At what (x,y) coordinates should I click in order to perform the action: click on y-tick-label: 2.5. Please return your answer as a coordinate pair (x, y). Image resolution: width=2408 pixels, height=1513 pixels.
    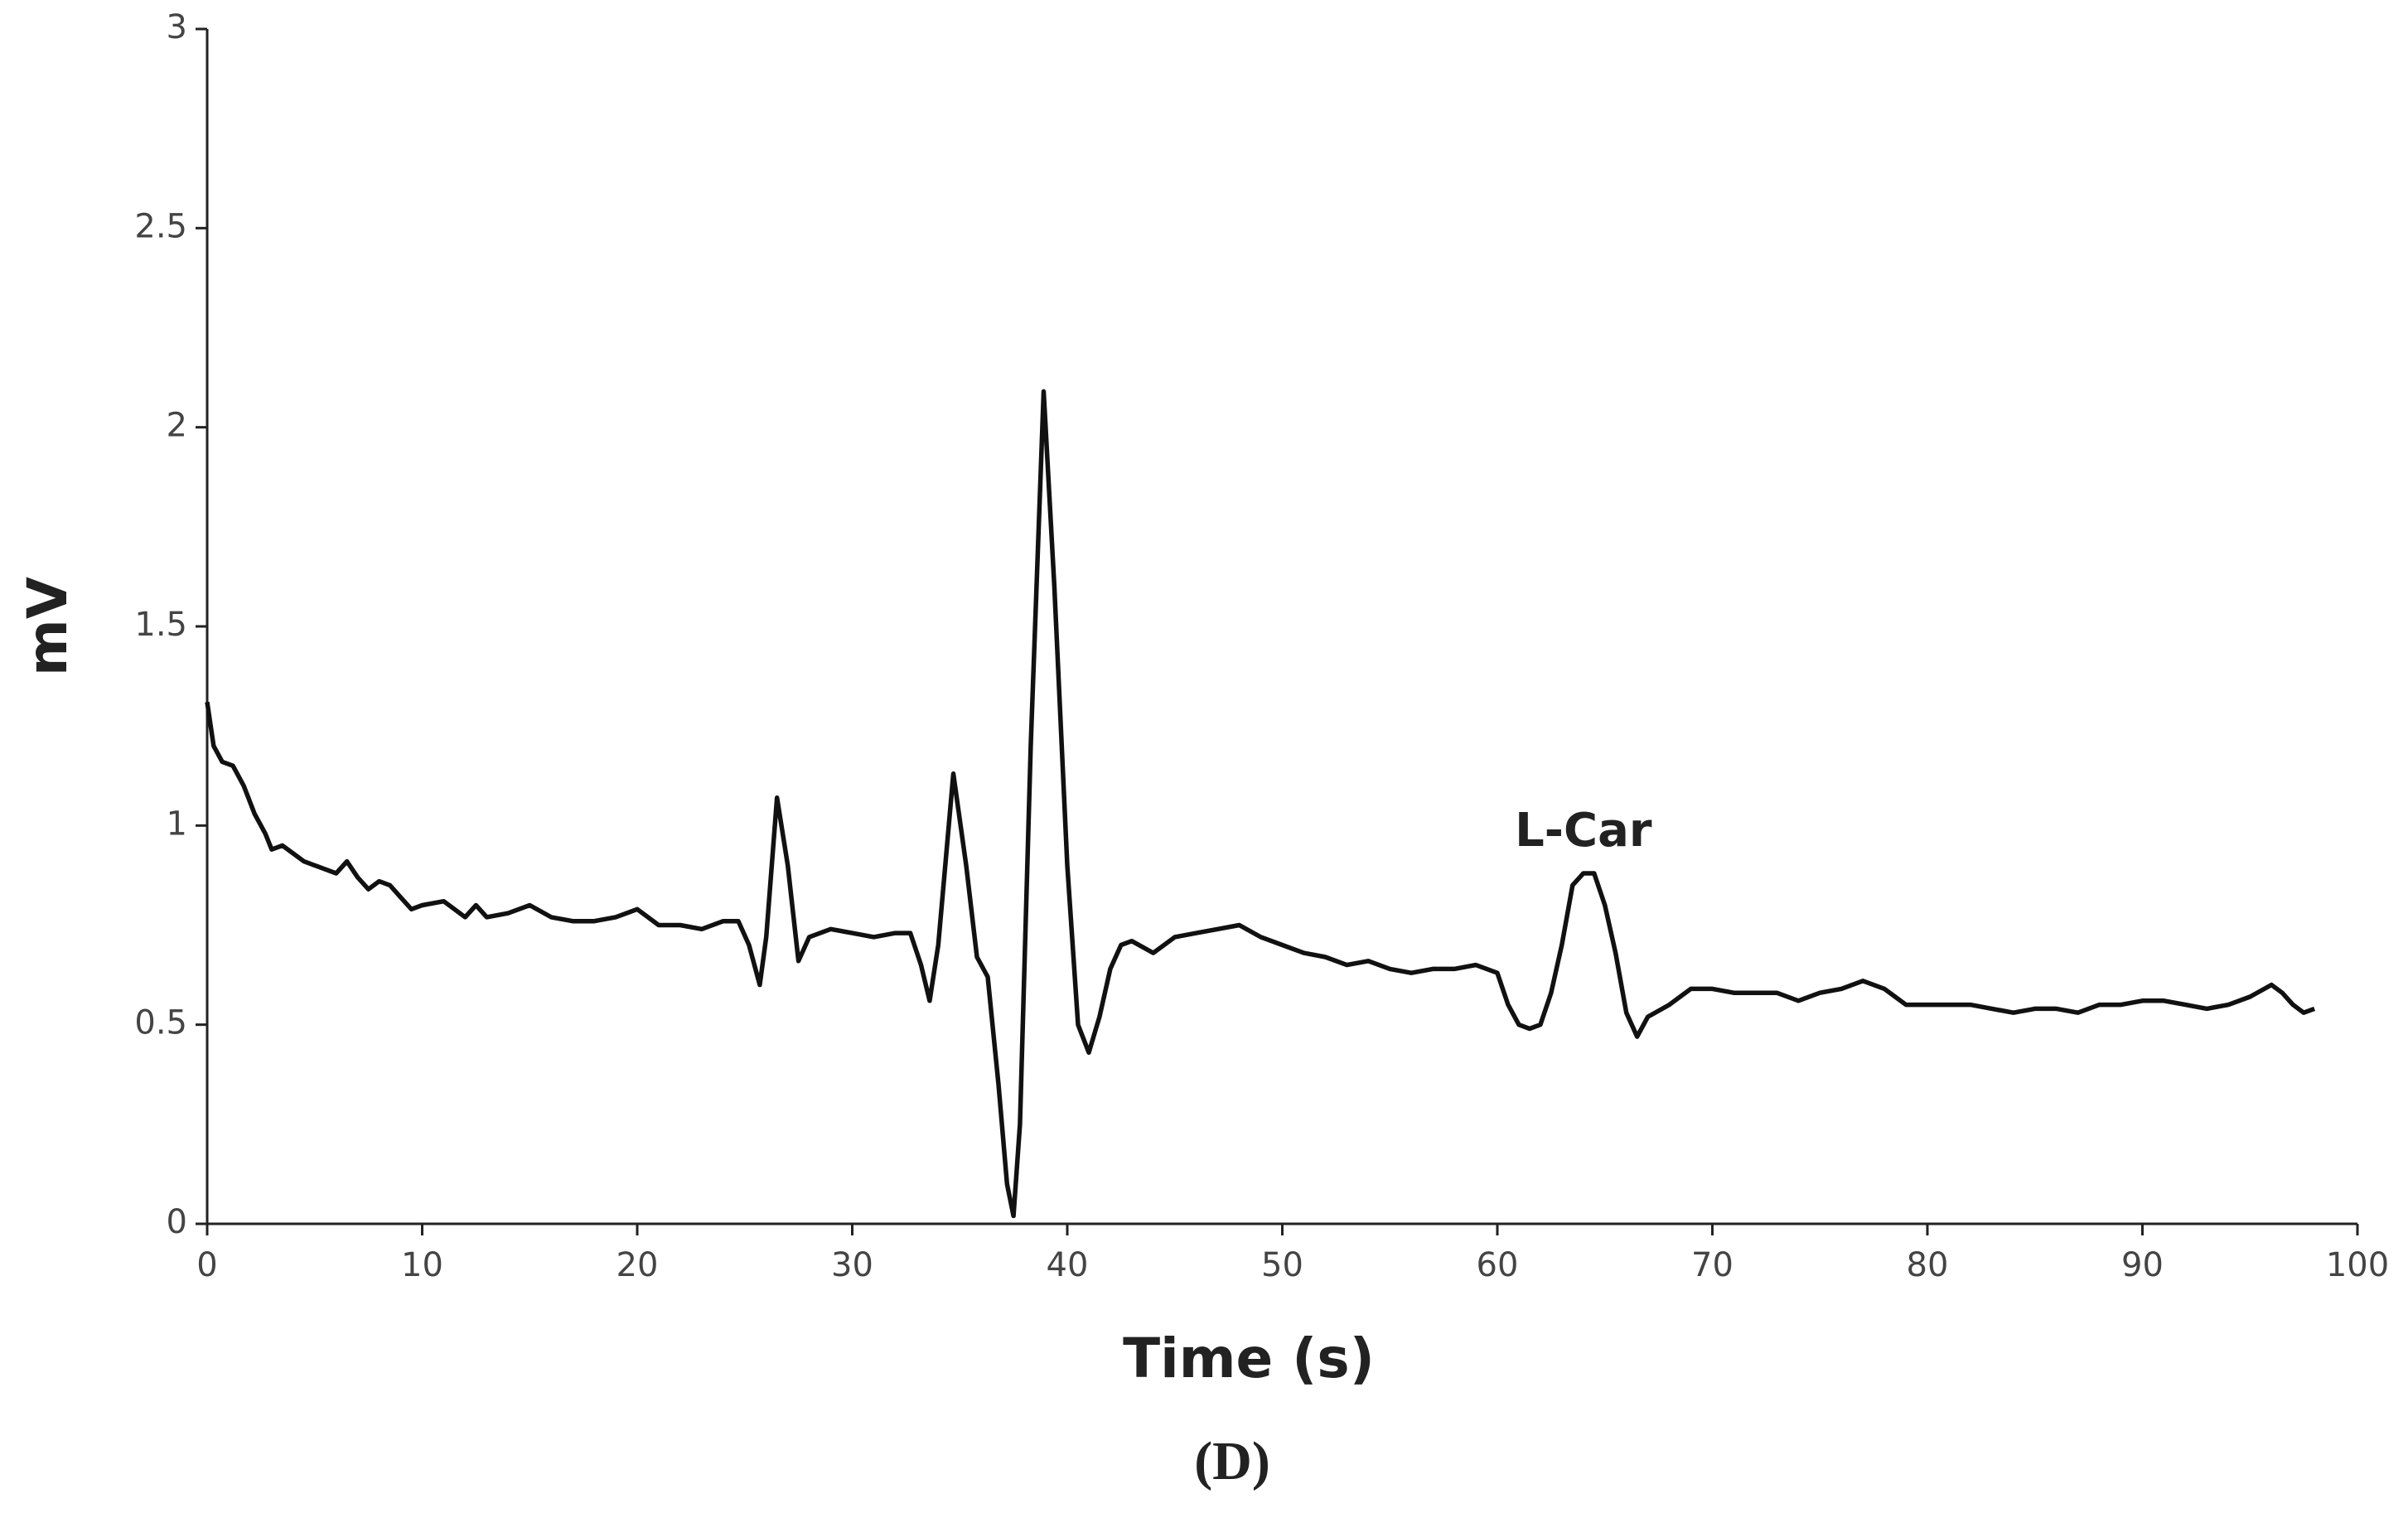
    Looking at the image, I should click on (160, 226).